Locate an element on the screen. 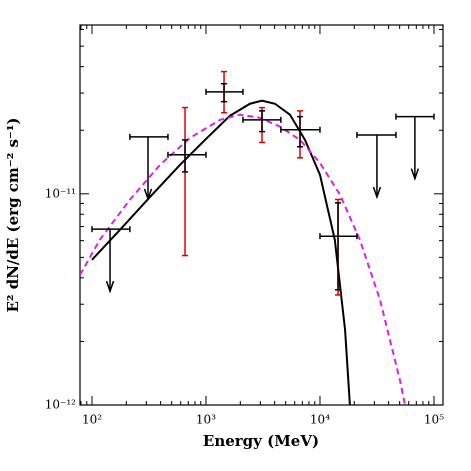 Image resolution: width=471 pixels, height=471 pixels. x-tick-label: 10⁴ is located at coordinates (320, 420).